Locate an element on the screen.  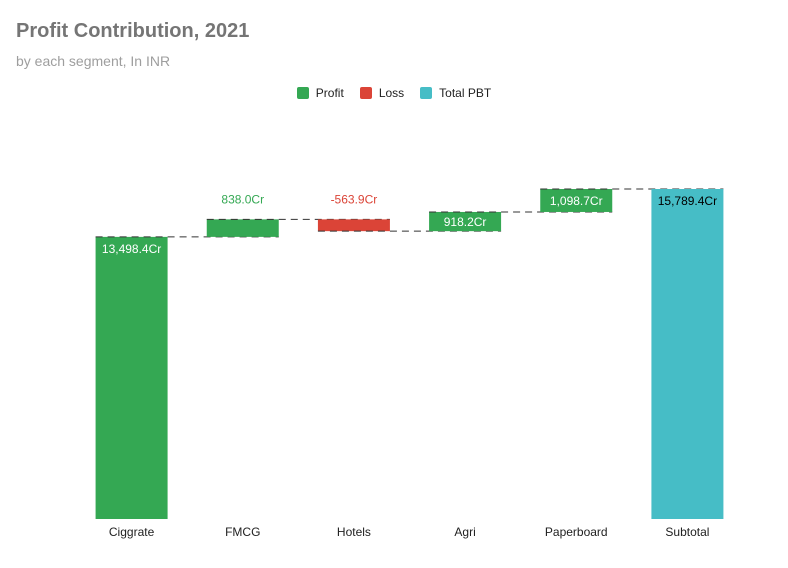
x-tick-label-fmcg: FMCG is located at coordinates (242, 532).